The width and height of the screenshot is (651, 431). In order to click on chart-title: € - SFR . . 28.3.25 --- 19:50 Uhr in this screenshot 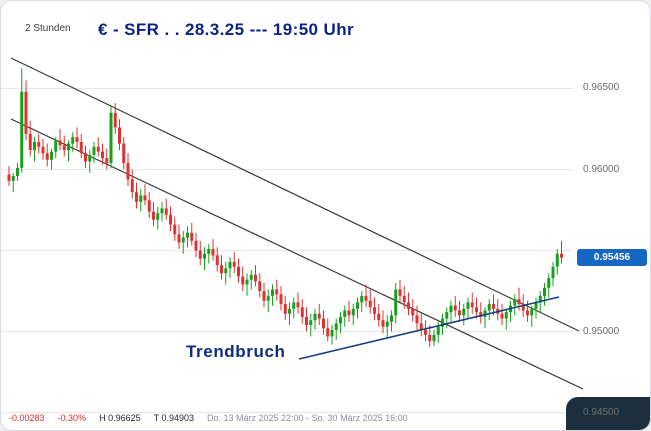, I will do `click(226, 29)`.